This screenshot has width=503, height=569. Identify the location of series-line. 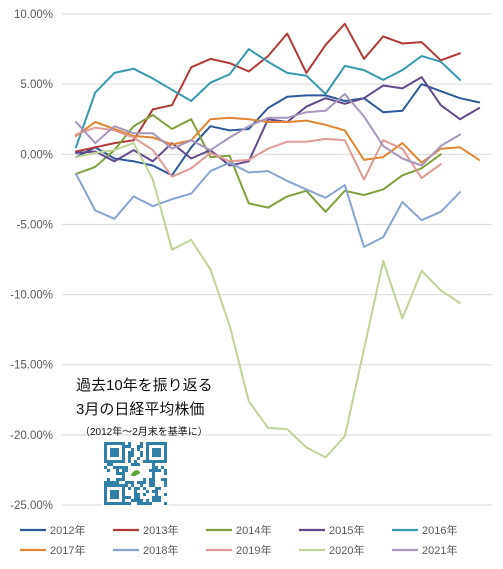
(258, 153).